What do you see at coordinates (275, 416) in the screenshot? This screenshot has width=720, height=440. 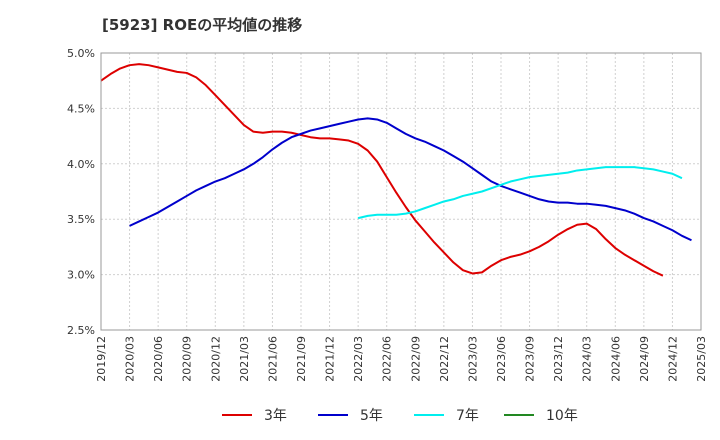 I see `legend-label: 3年` at bounding box center [275, 416].